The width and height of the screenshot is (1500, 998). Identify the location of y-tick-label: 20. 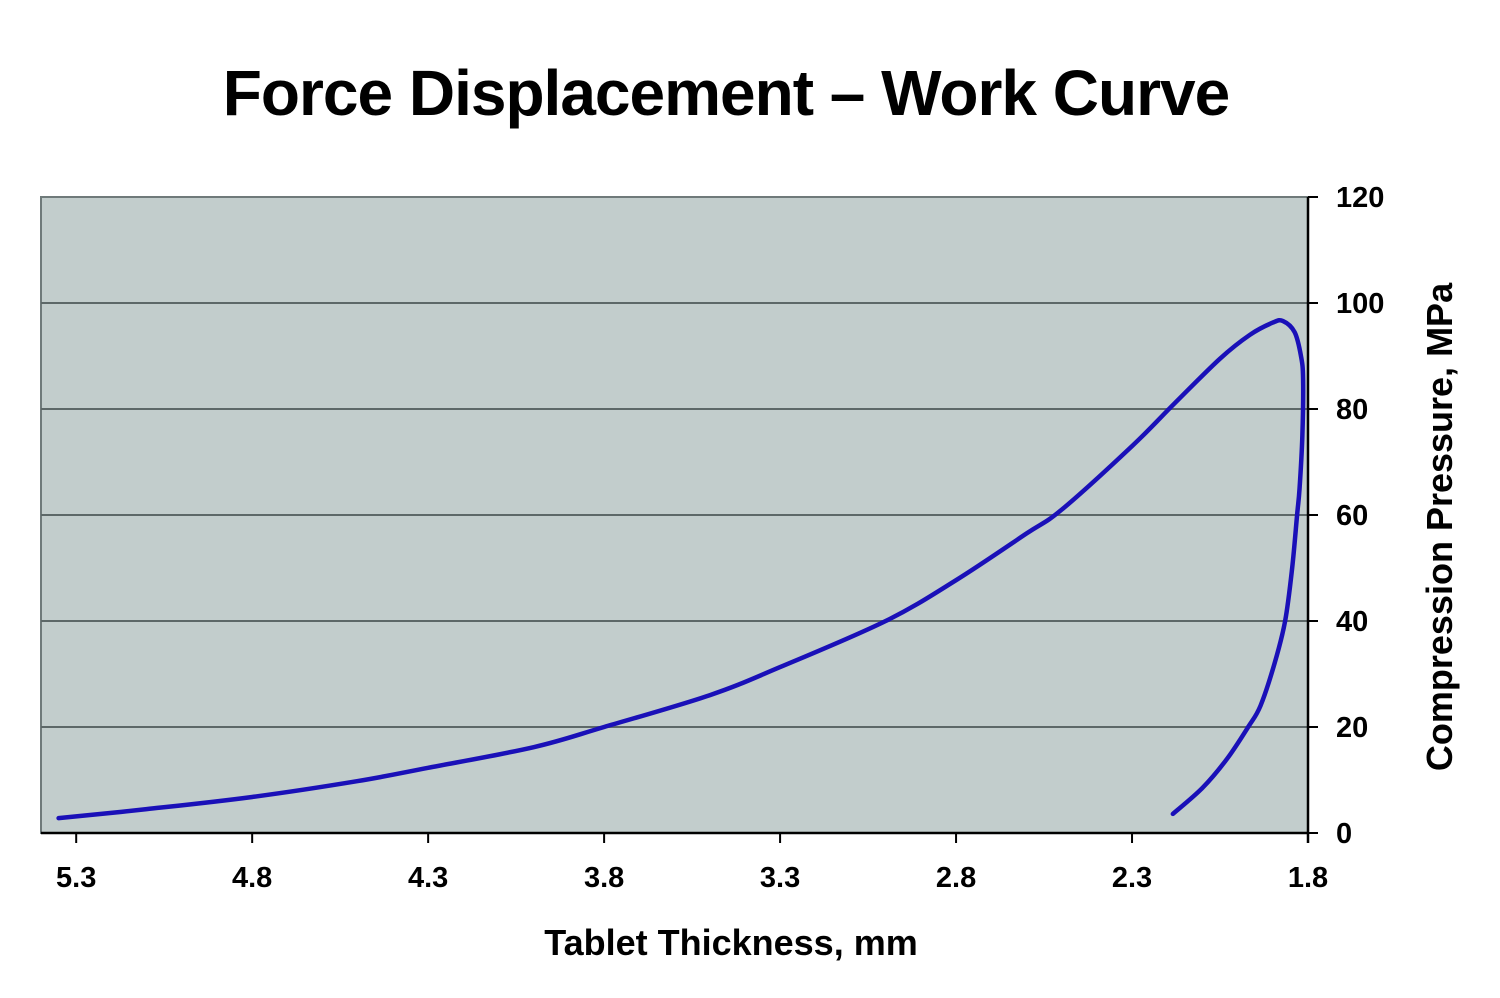
(1352, 728).